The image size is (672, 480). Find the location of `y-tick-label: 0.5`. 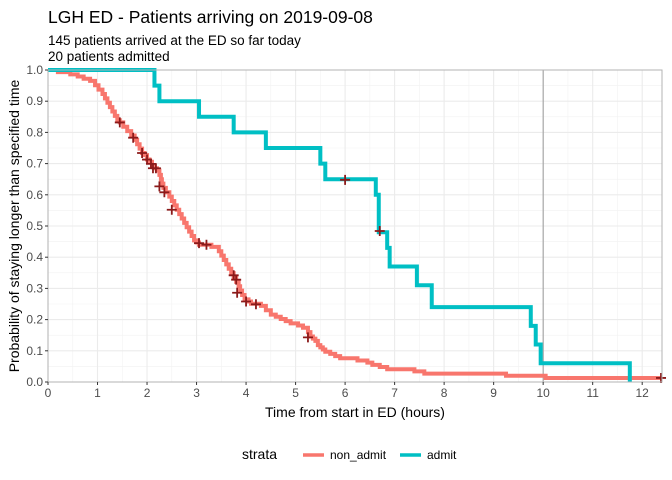

y-tick-label: 0.5 is located at coordinates (34, 226).